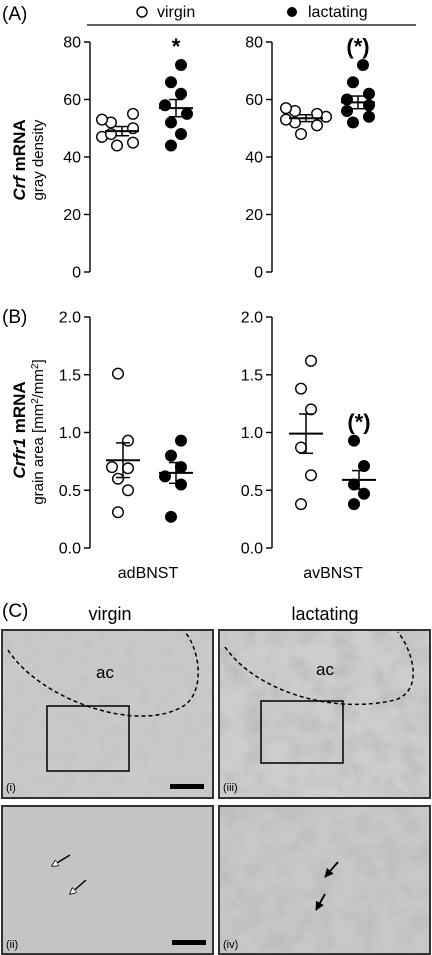 The image size is (432, 955). I want to click on legend-label-virgin: virgin, so click(176, 12).